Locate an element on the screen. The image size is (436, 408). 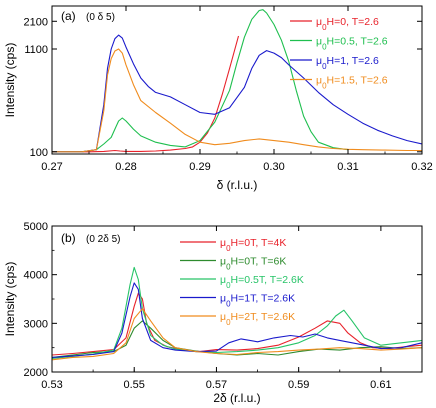
panel-b-x-tick-label: 0.55 is located at coordinates (134, 385).